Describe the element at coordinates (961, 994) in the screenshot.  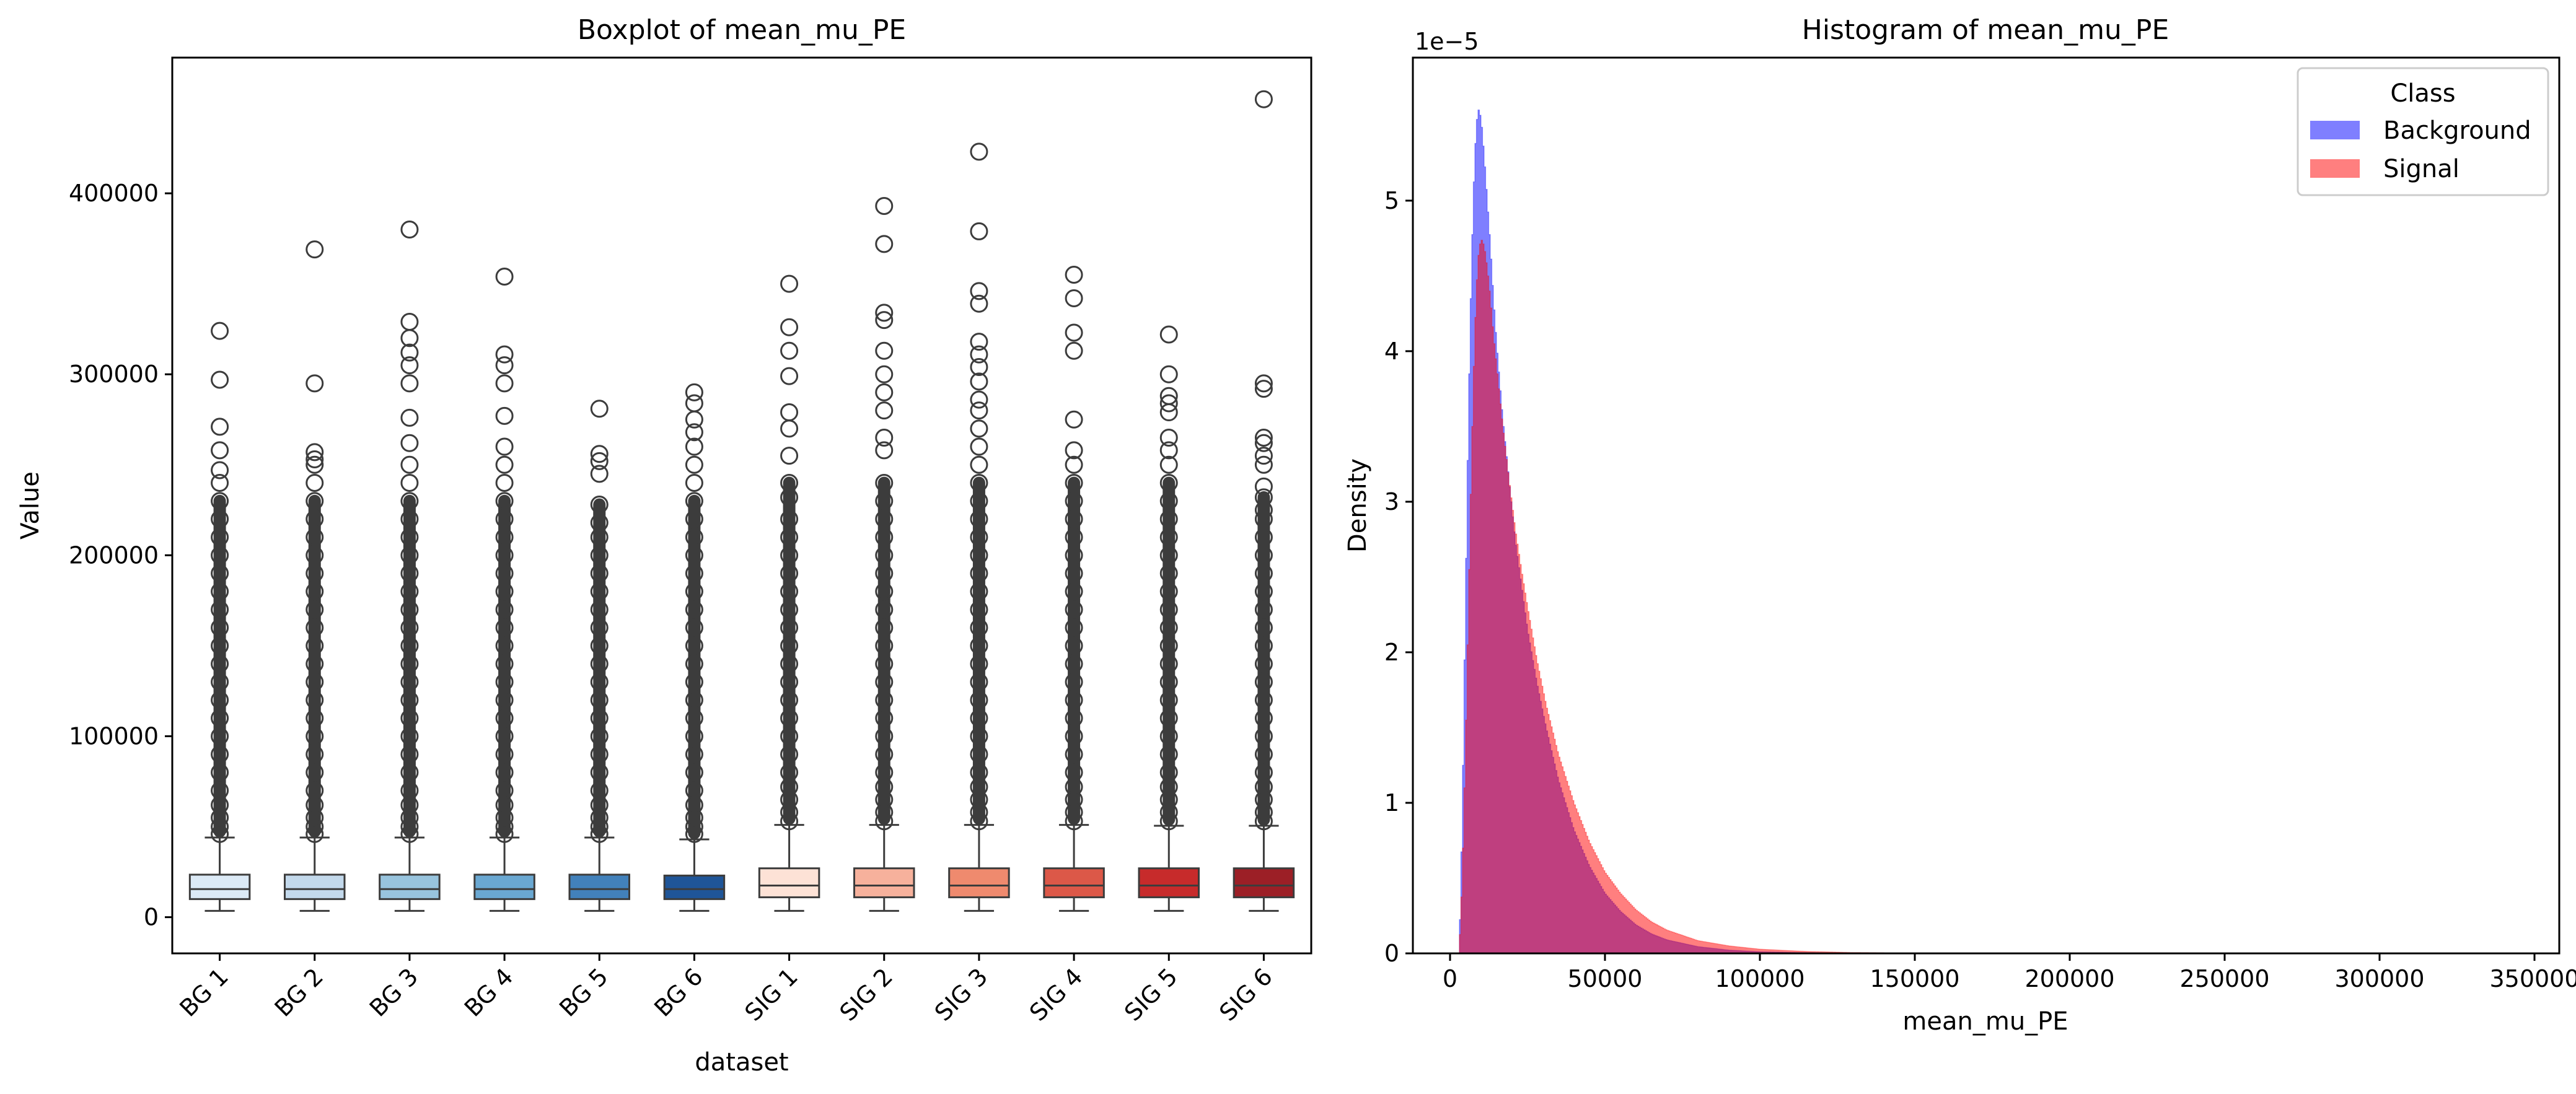
I see `boxplot-x-tick-label: SIG 3` at that location.